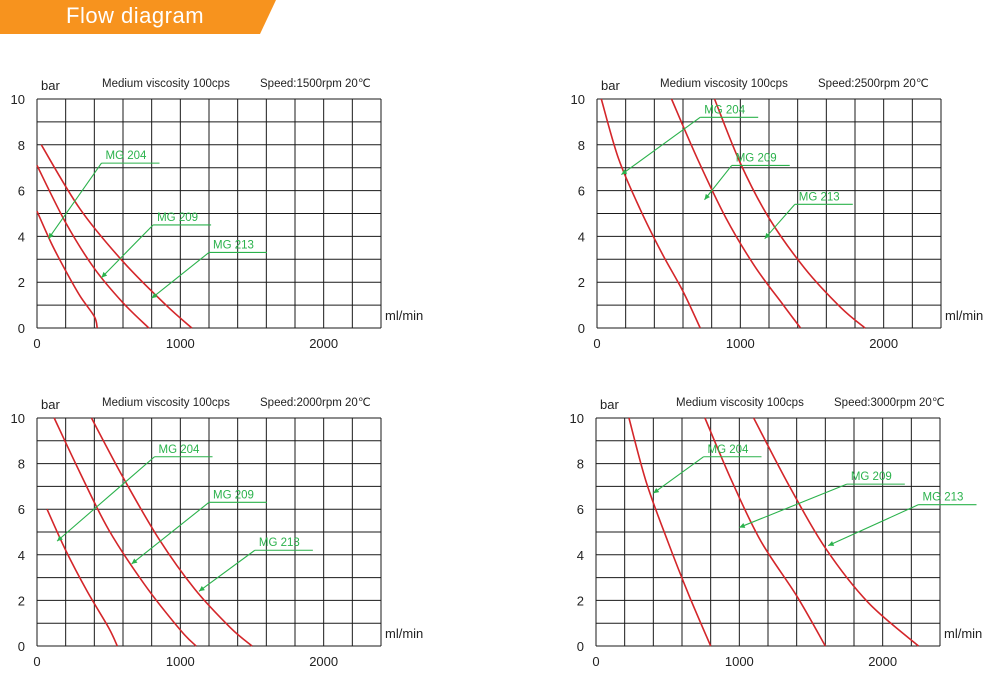 This screenshot has width=1000, height=680. I want to click on page-title: Flow diagram, so click(135, 15).